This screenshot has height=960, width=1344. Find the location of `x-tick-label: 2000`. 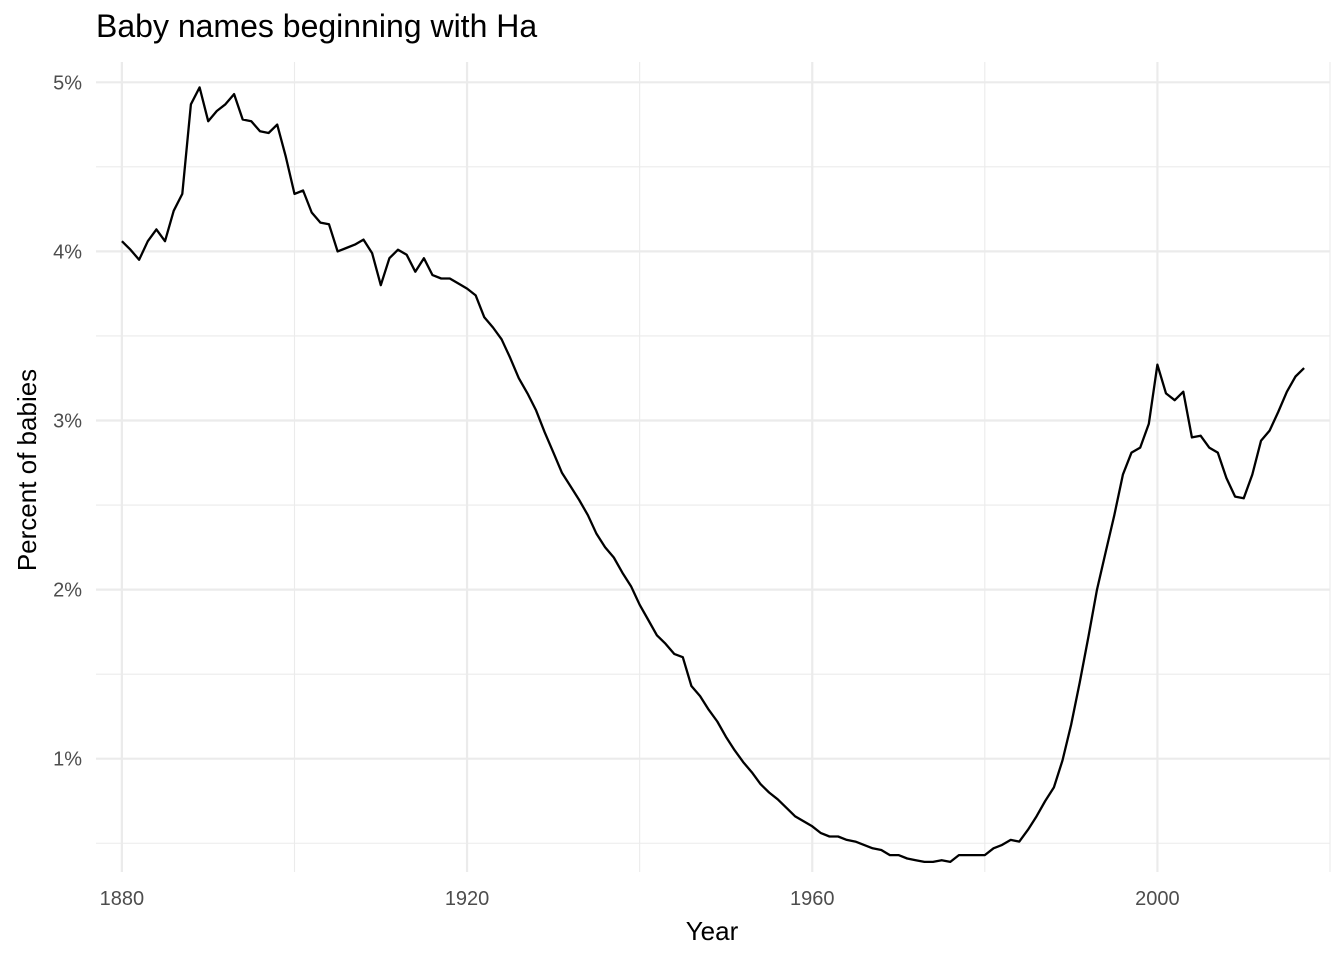

x-tick-label: 2000 is located at coordinates (1157, 899).